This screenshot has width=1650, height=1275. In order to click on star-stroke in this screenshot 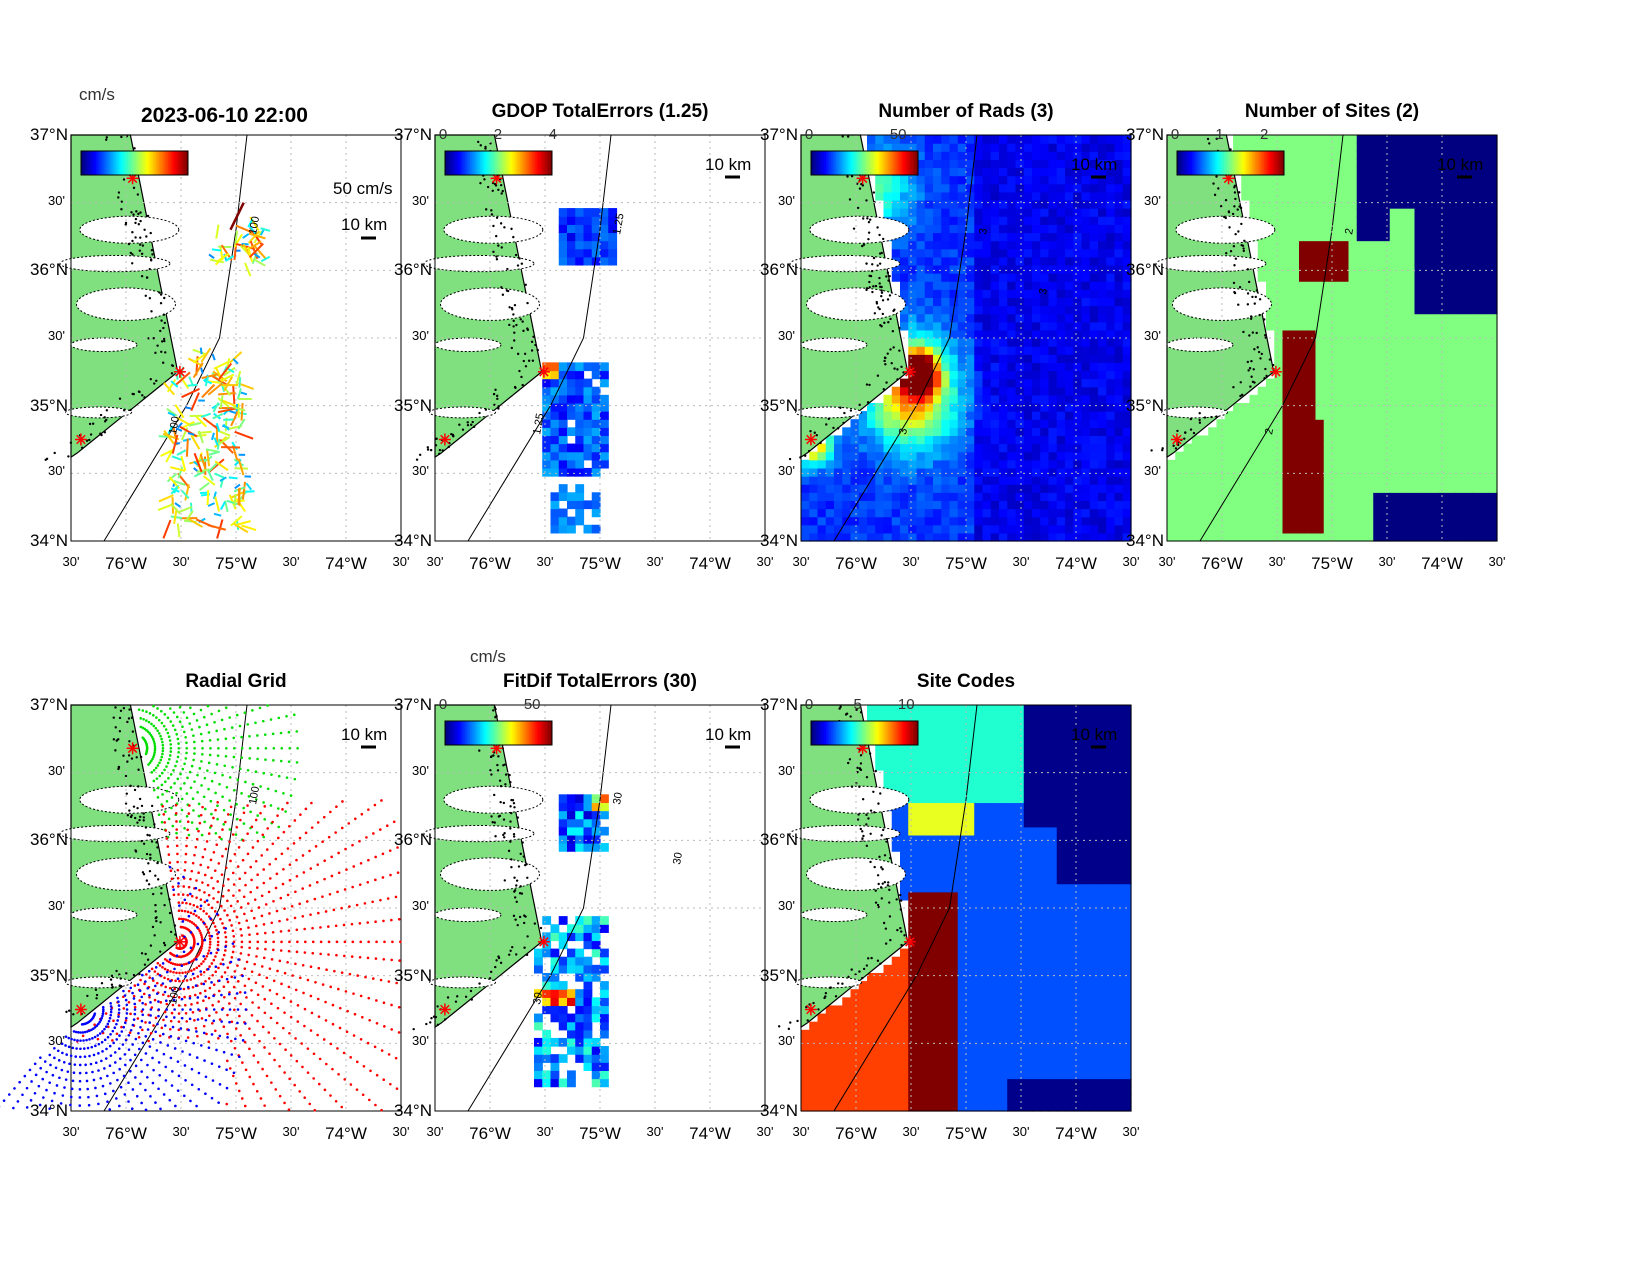, I will do `click(81, 439)`.